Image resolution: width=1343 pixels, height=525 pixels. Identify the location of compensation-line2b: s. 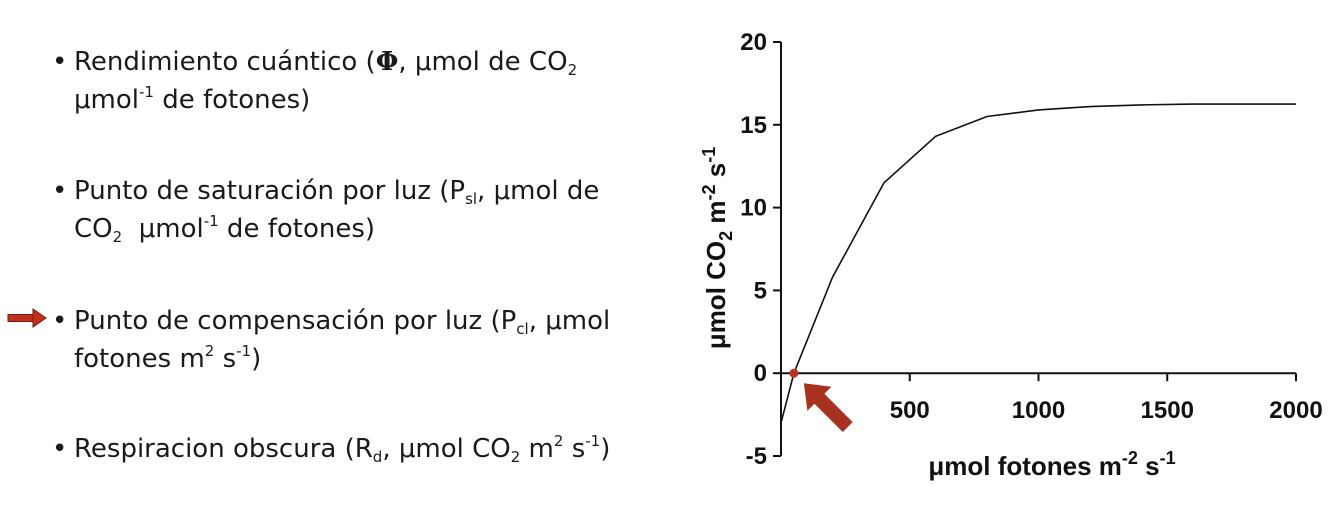
(225, 359).